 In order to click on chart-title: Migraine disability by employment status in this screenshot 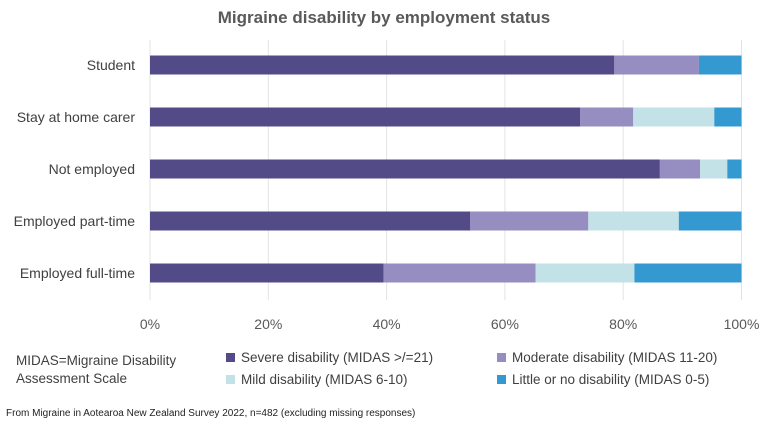, I will do `click(384, 17)`.